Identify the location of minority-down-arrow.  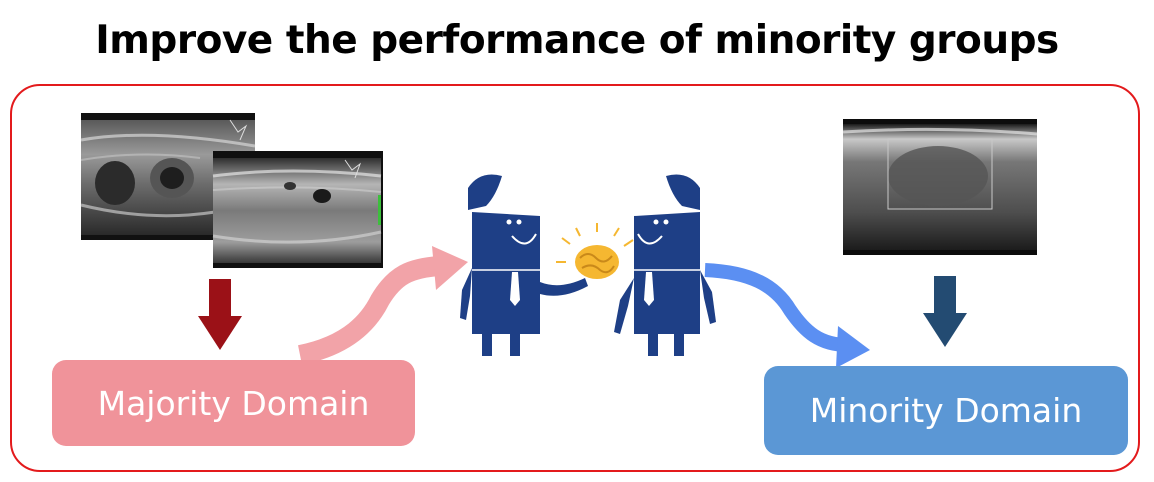
(945, 311).